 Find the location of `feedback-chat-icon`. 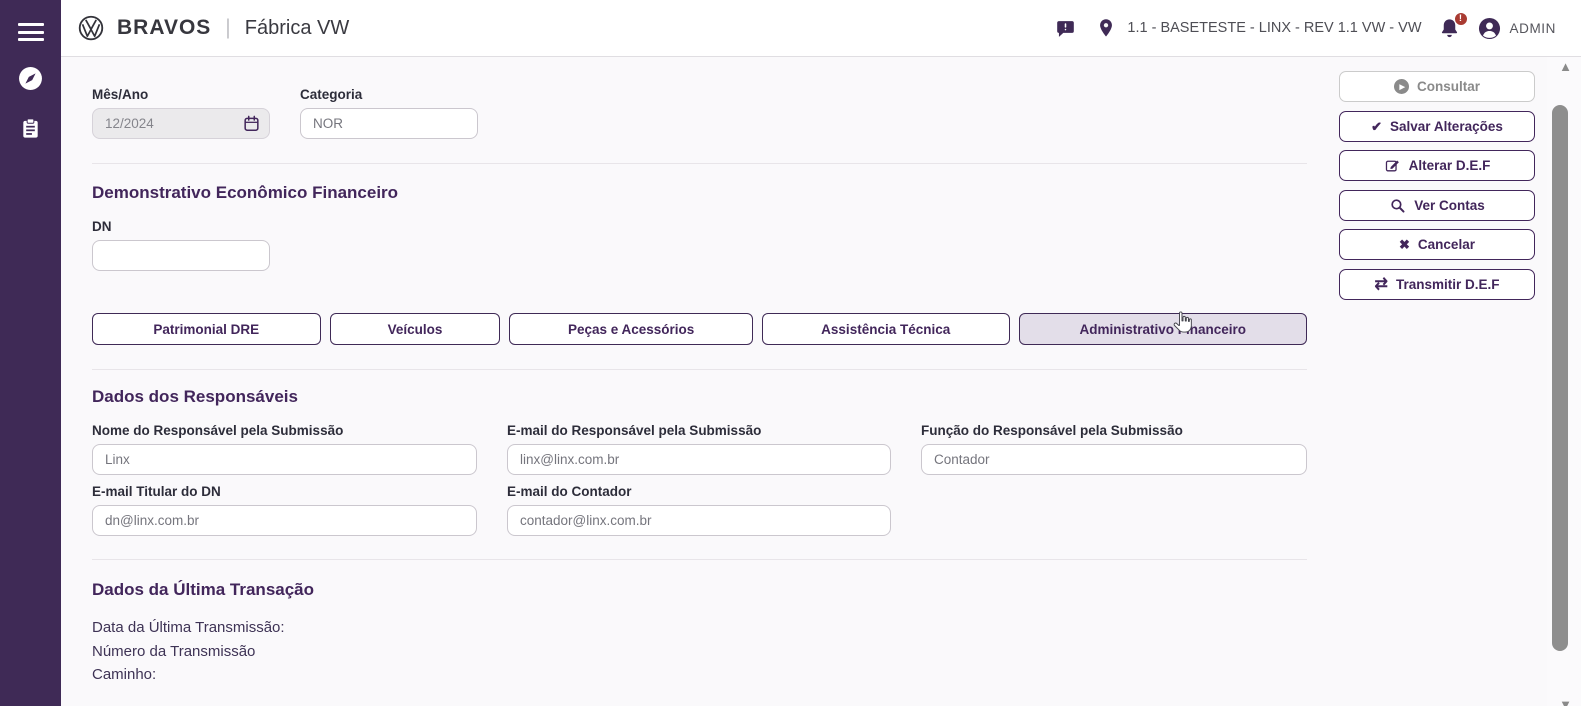

feedback-chat-icon is located at coordinates (1065, 28).